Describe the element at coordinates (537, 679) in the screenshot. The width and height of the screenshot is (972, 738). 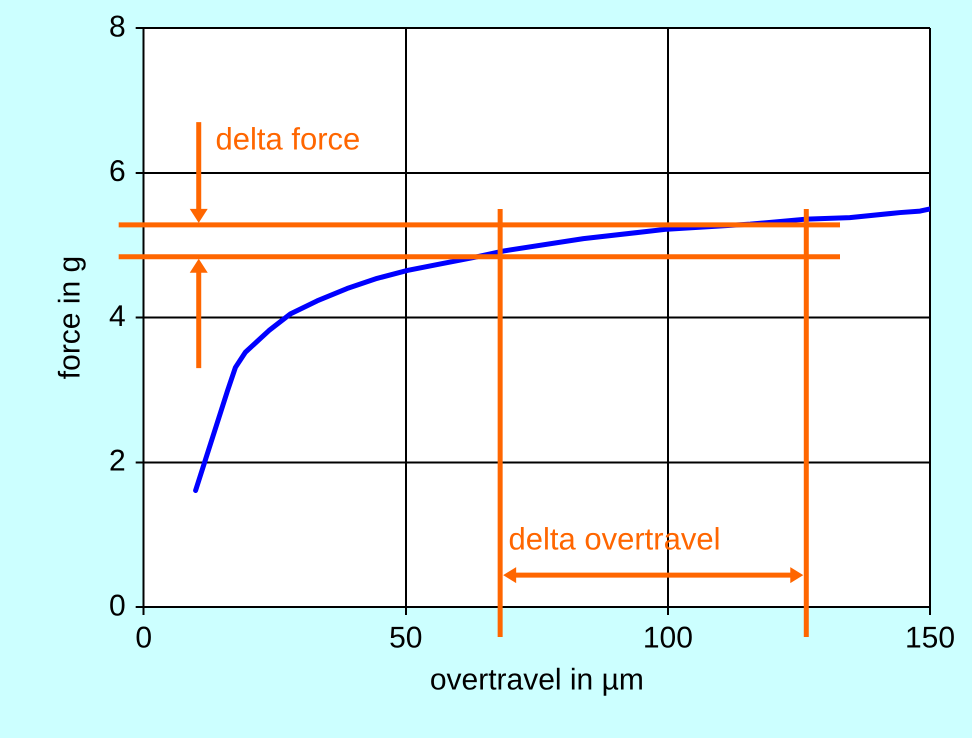
I see `x-axis-title: overtravel in µm` at that location.